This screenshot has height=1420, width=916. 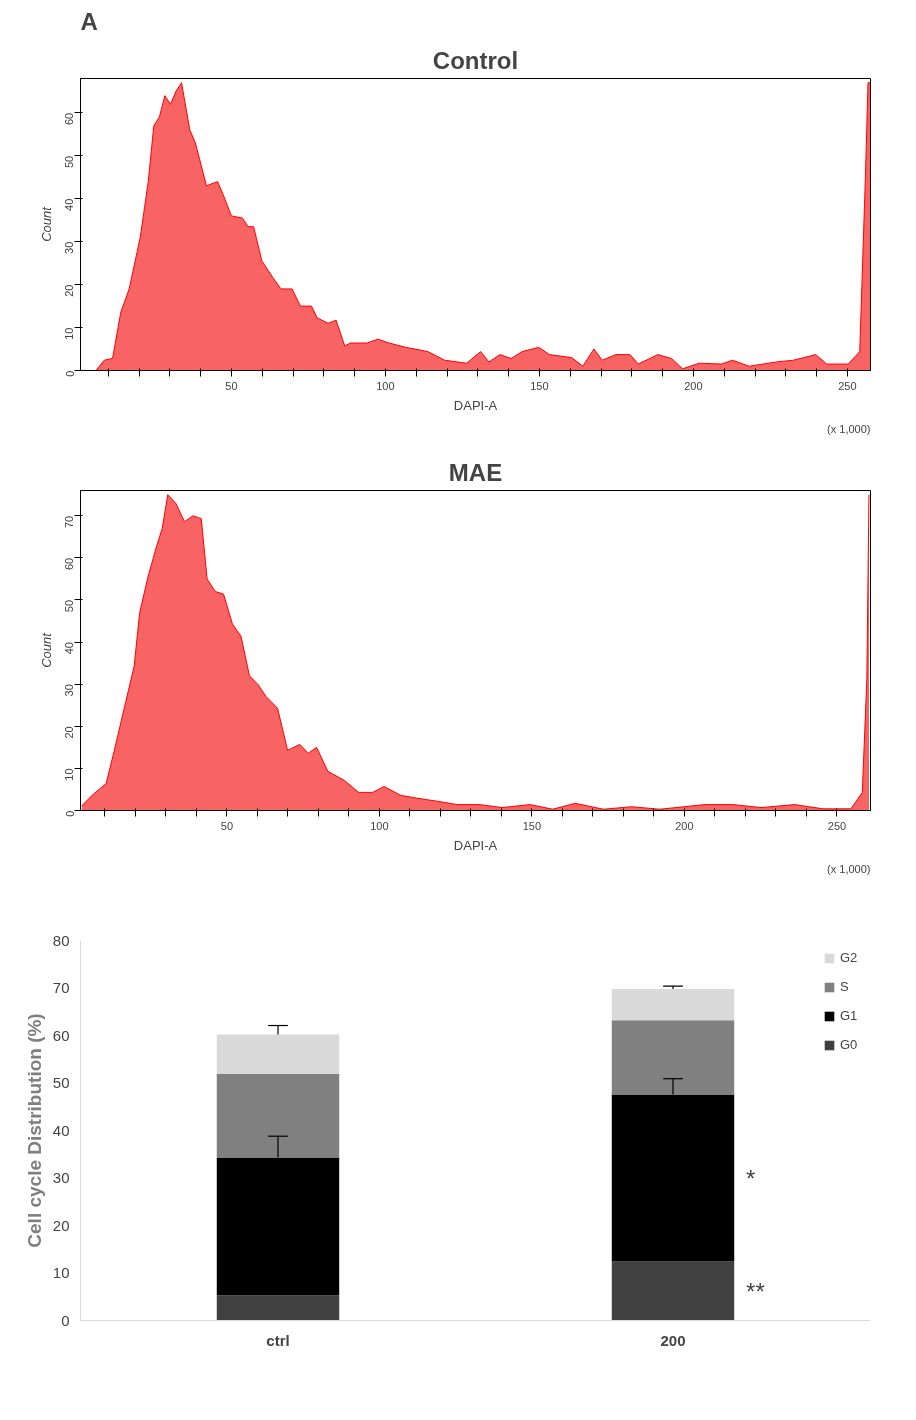 What do you see at coordinates (849, 1044) in the screenshot?
I see `legend-label: G0` at bounding box center [849, 1044].